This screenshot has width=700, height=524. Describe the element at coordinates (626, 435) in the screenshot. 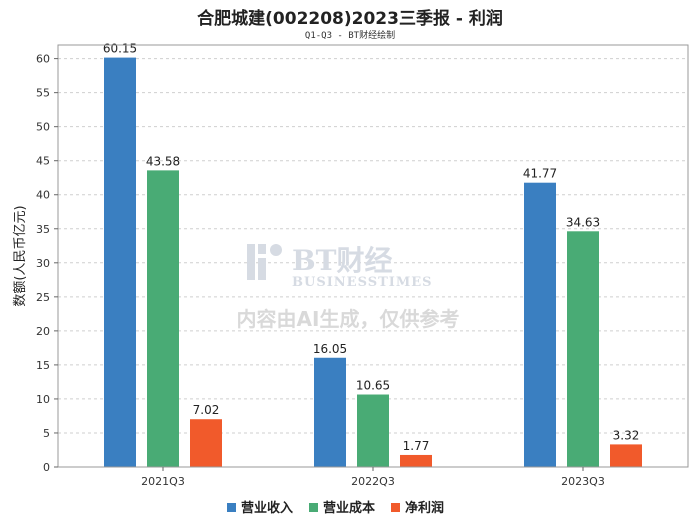

I see `data-label: 3.32` at that location.